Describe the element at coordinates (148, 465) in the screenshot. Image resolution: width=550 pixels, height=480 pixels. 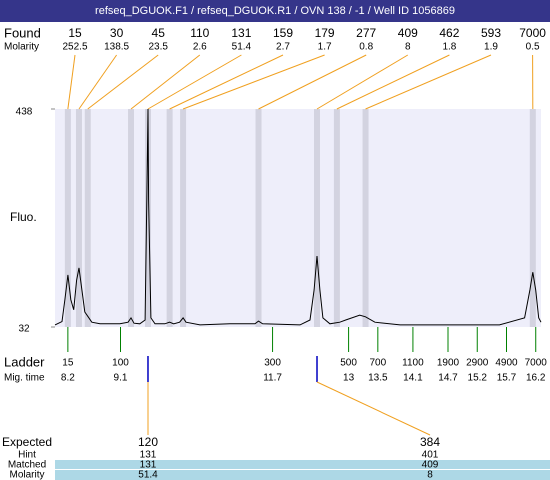
I see `matched-value: 131` at that location.